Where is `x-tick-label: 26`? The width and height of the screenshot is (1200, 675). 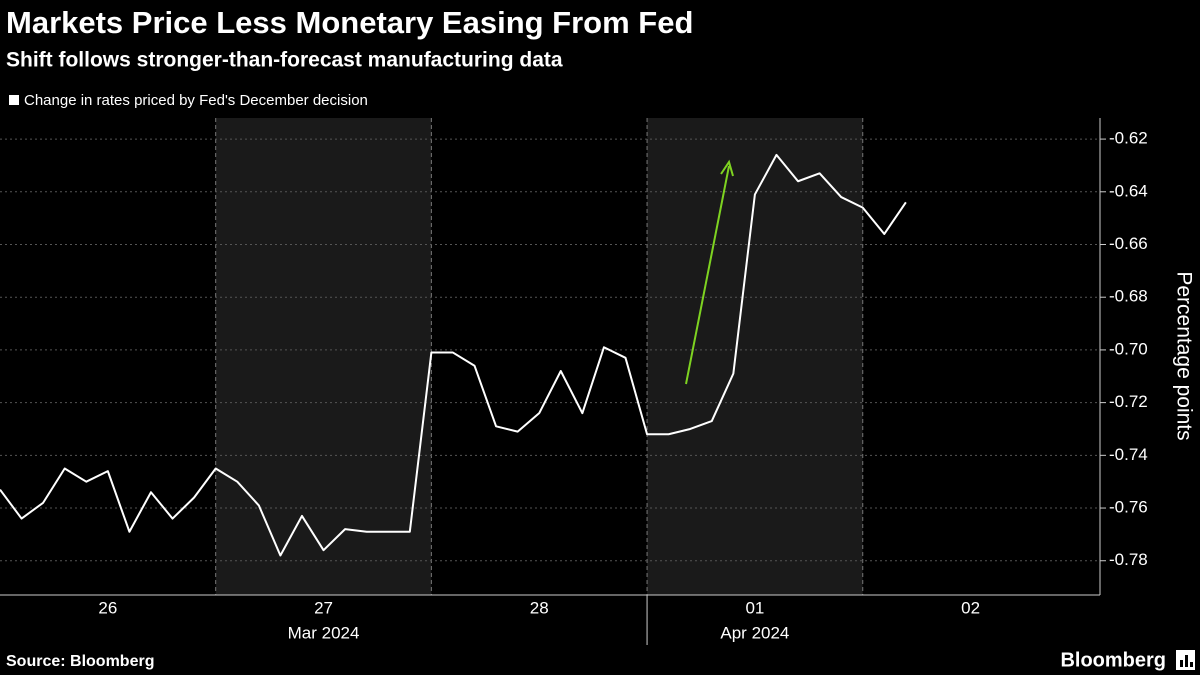 x-tick-label: 26 is located at coordinates (107, 607).